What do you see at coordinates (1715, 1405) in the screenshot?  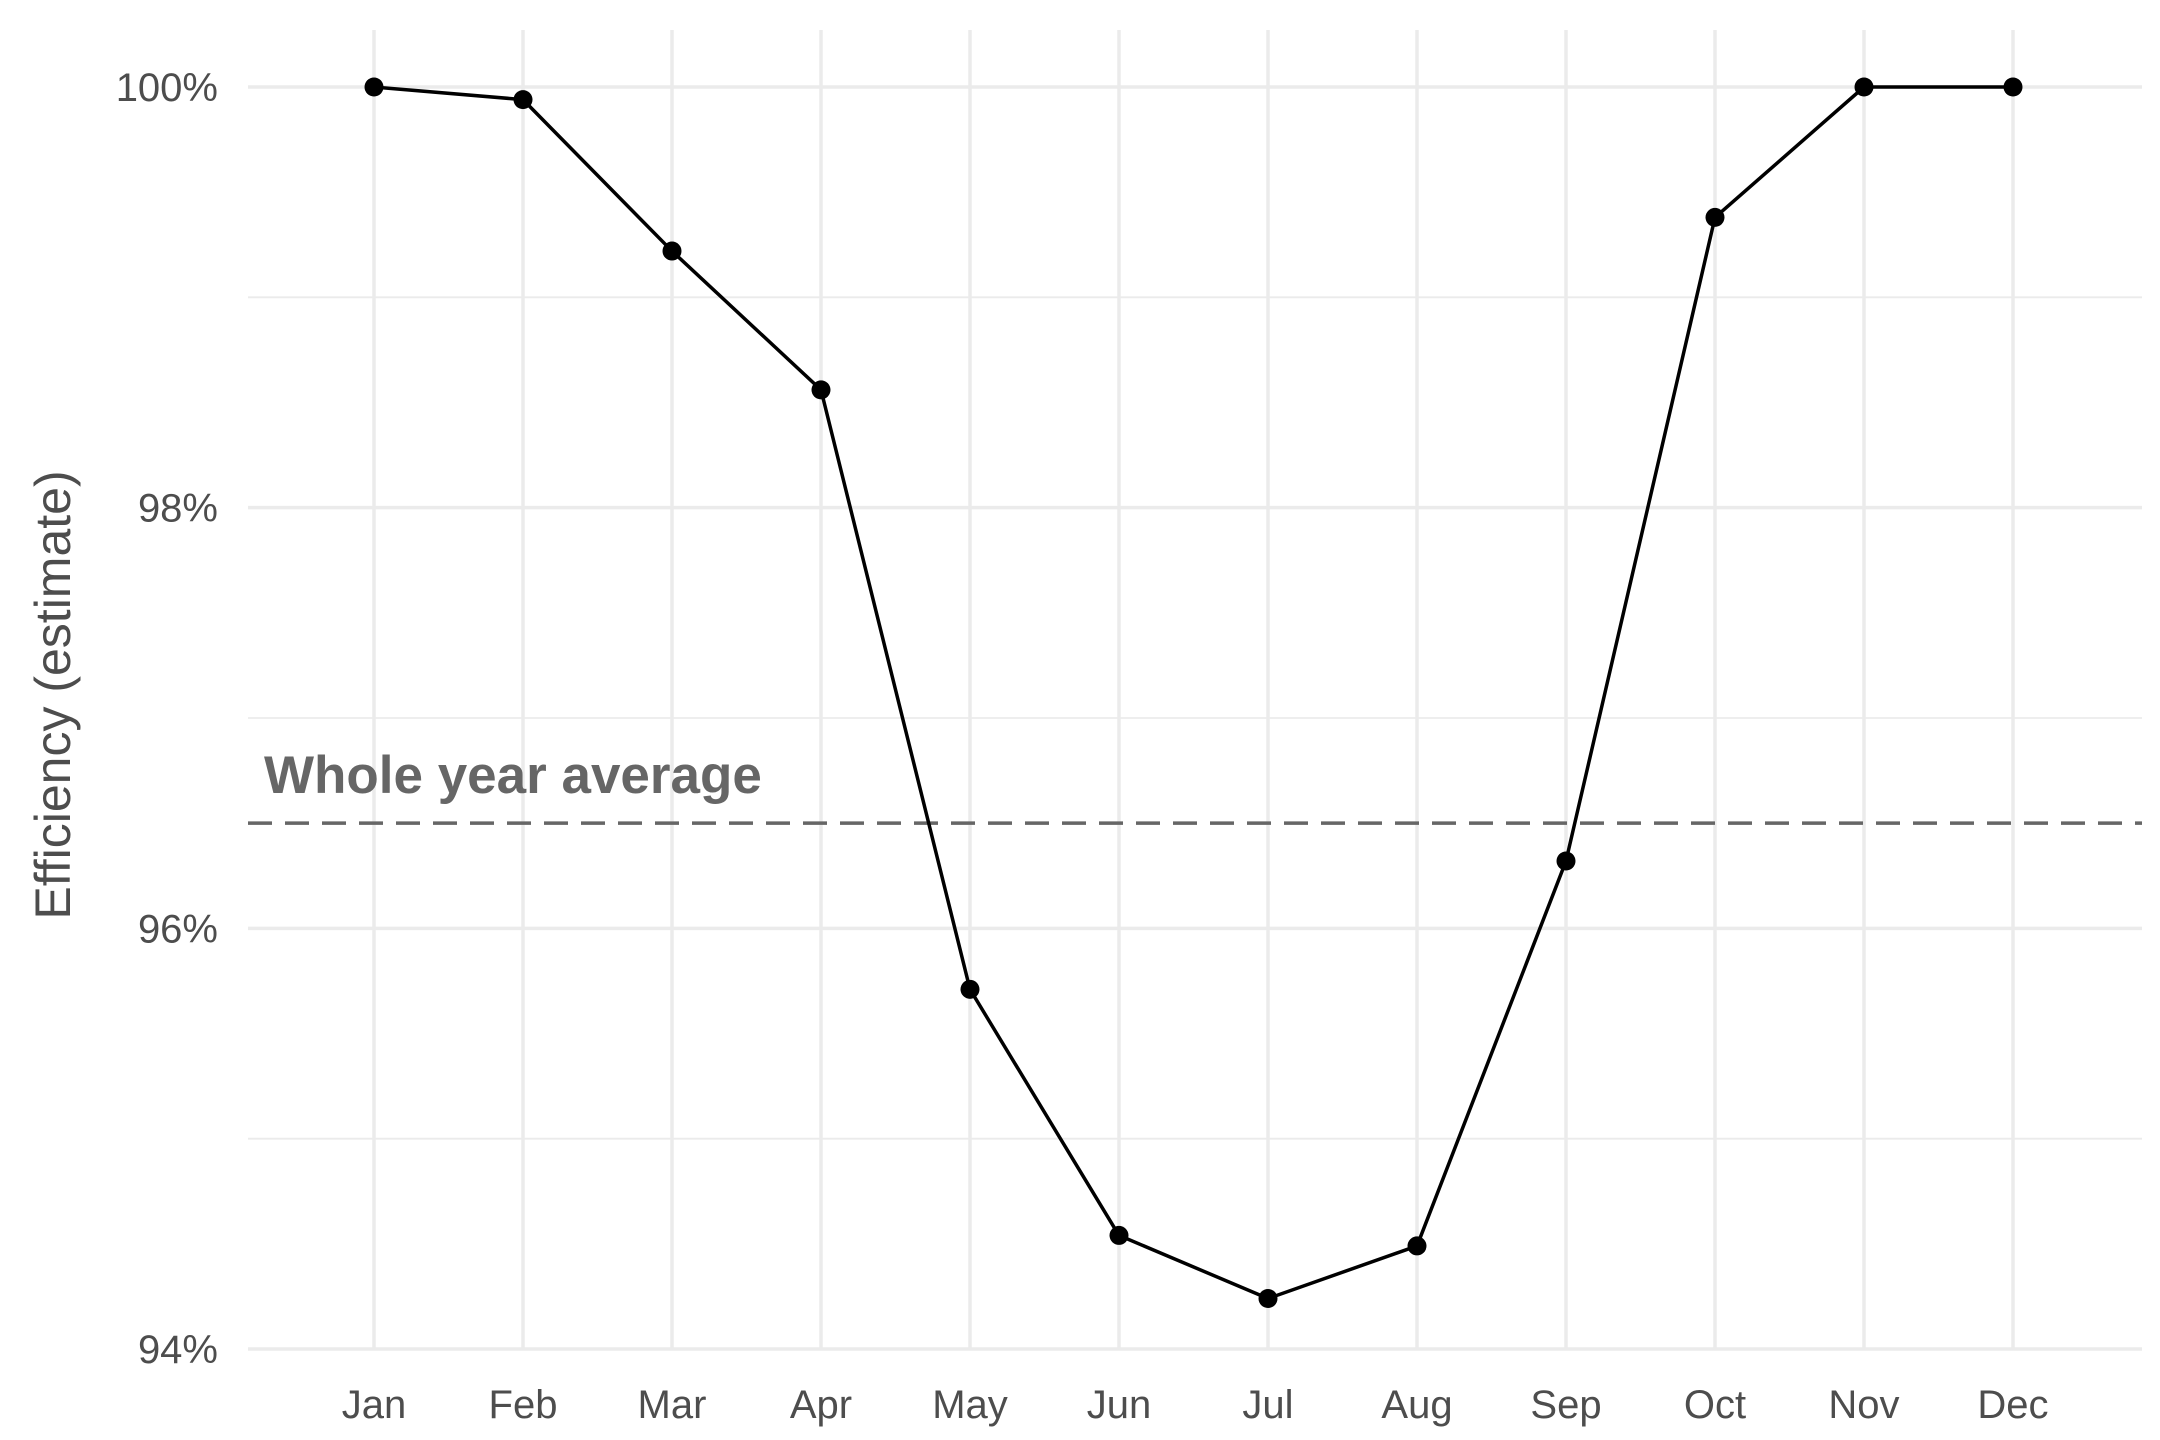 I see `x-tick-label: Oct` at bounding box center [1715, 1405].